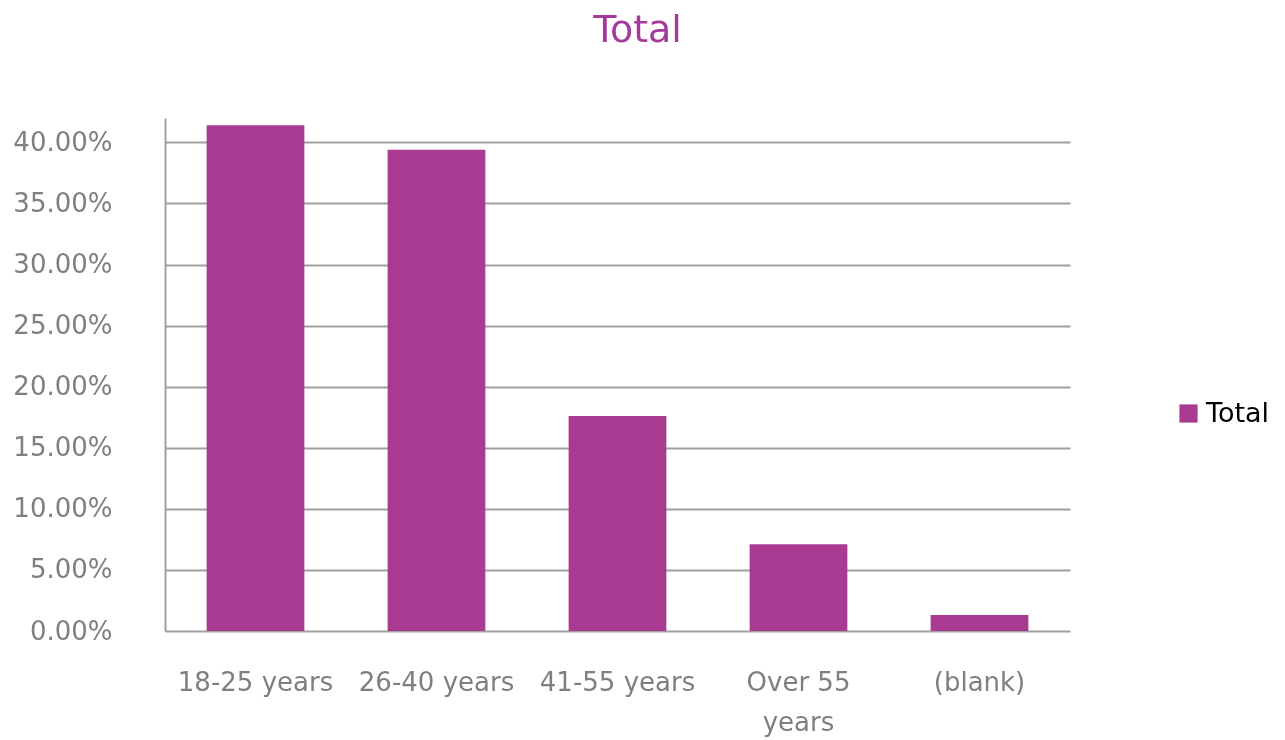 Image resolution: width=1285 pixels, height=740 pixels. What do you see at coordinates (637, 29) in the screenshot?
I see `chart-title: Total` at bounding box center [637, 29].